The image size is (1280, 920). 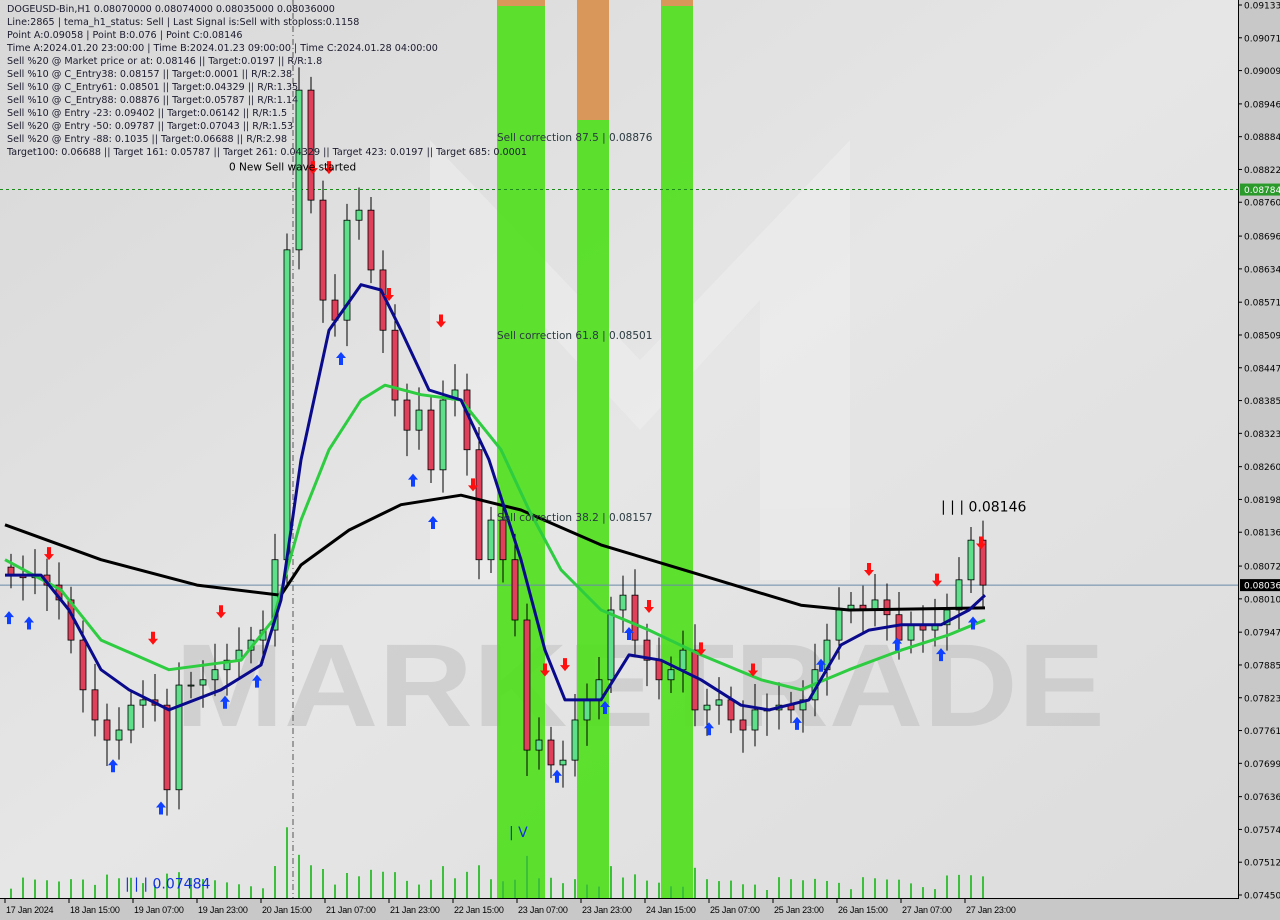 I want to click on x-tick-label: 23 Jan 07:00, so click(x=543, y=910).